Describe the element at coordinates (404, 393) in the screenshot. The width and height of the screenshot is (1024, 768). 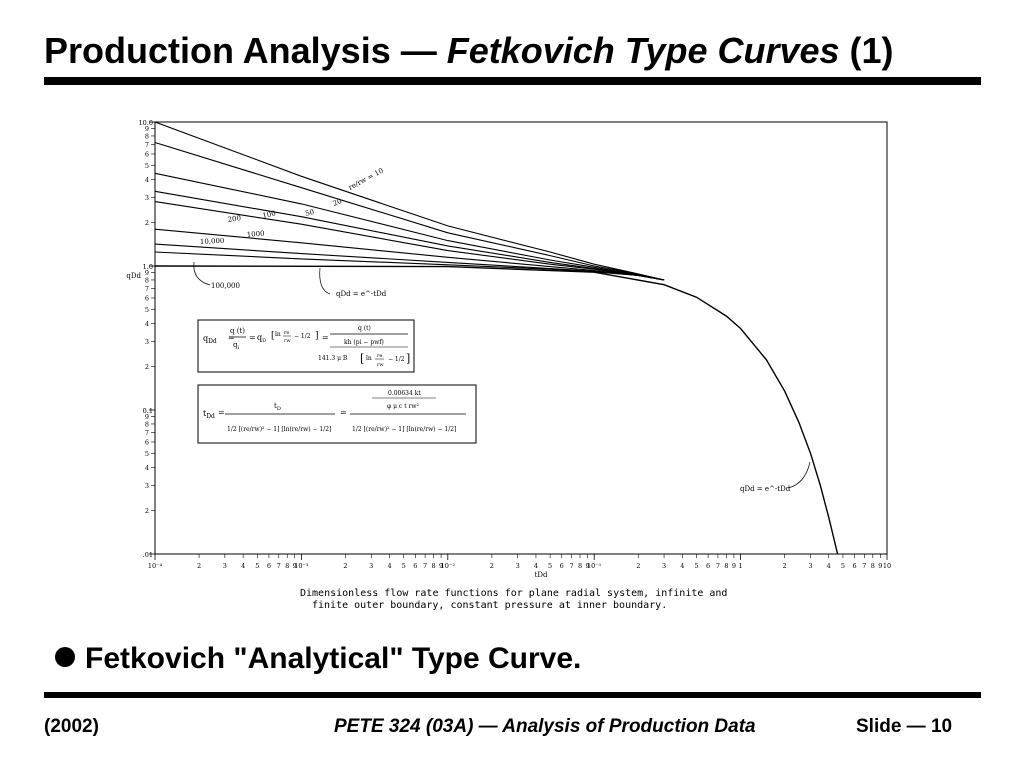
I see `eq2-num: 0.00634 kt` at that location.